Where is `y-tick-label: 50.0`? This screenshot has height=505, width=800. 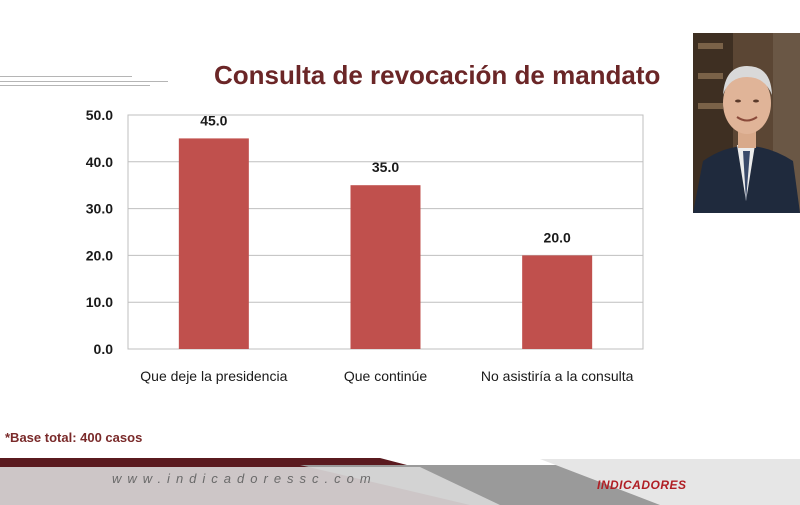 y-tick-label: 50.0 is located at coordinates (99, 115).